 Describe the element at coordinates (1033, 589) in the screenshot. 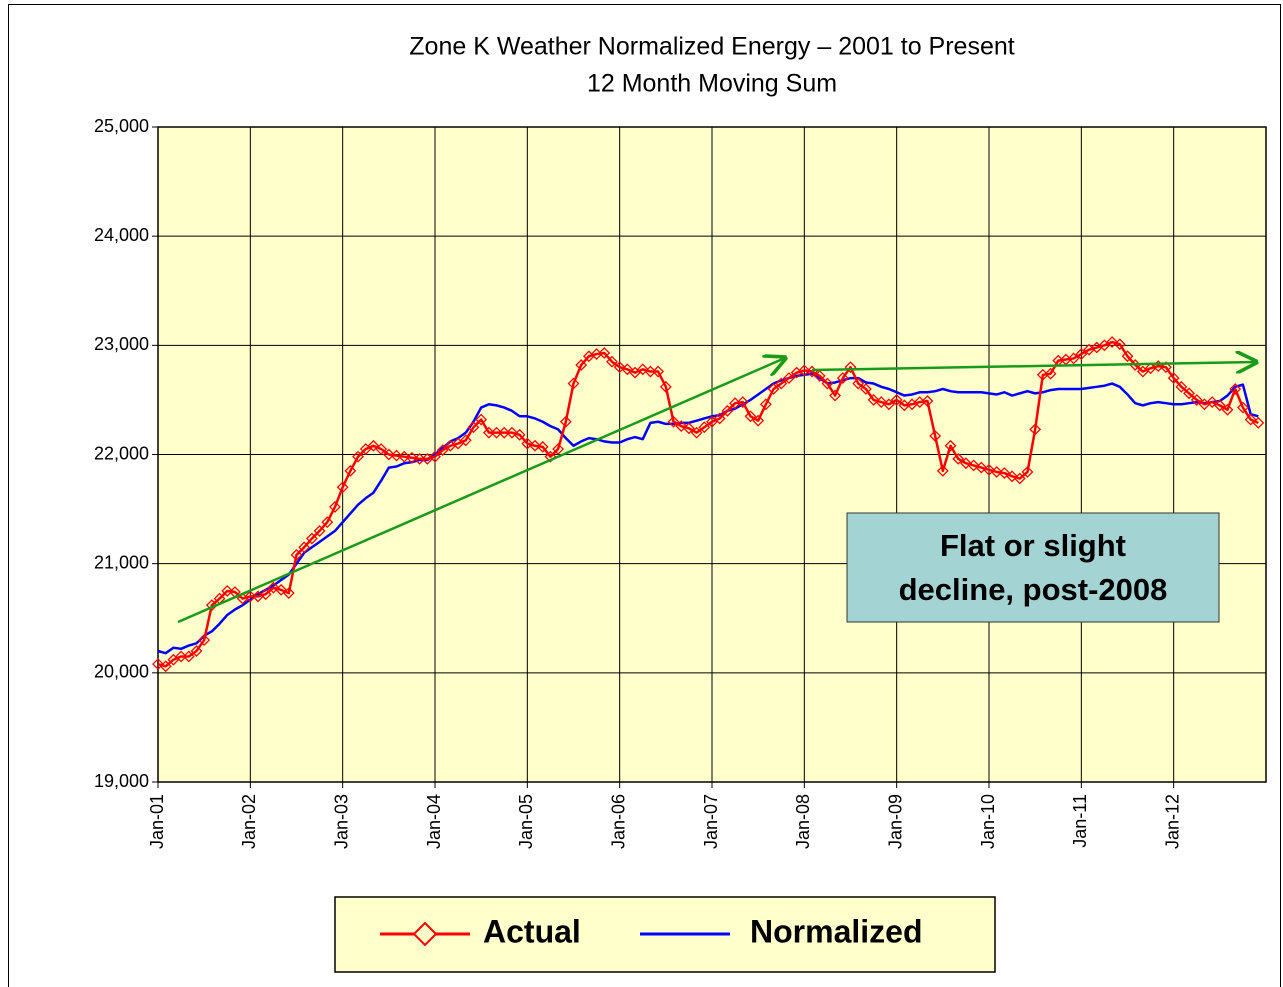

I see `annotation: decline, post-2008` at that location.